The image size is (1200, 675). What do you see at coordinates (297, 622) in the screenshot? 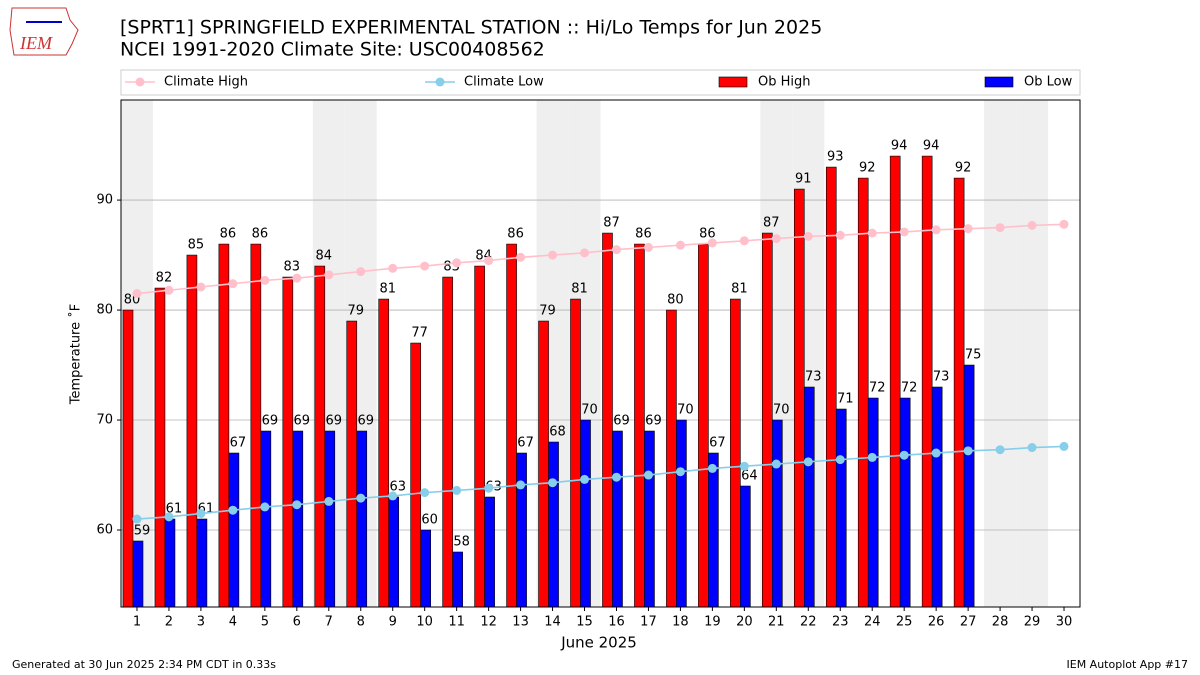
I see `x-tick-label: 6` at bounding box center [297, 622].